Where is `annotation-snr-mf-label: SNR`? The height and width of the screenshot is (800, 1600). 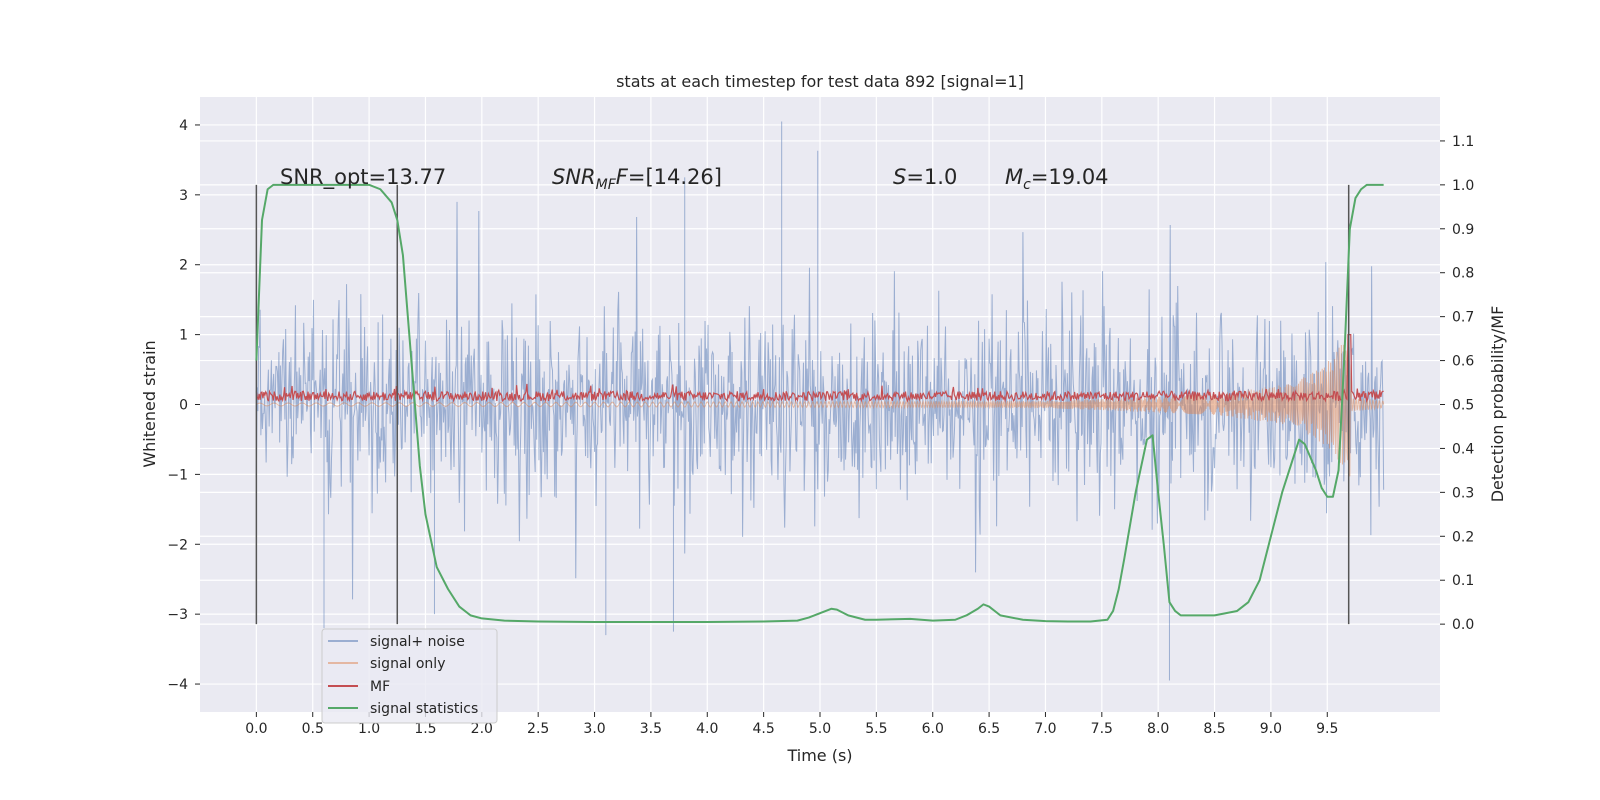 annotation-snr-mf-label: SNR is located at coordinates (574, 177).